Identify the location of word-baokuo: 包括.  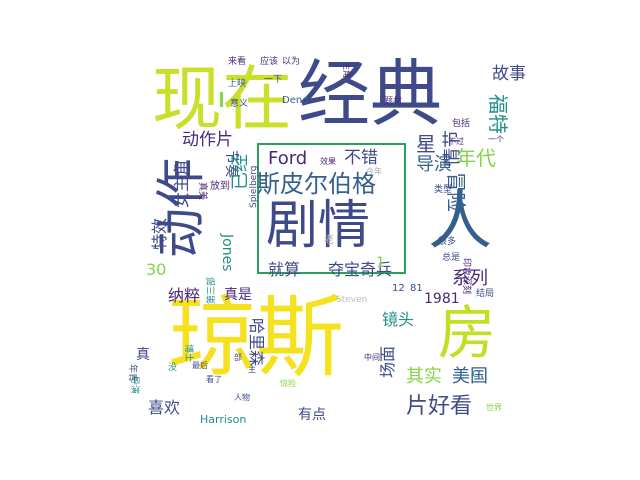
(461, 124).